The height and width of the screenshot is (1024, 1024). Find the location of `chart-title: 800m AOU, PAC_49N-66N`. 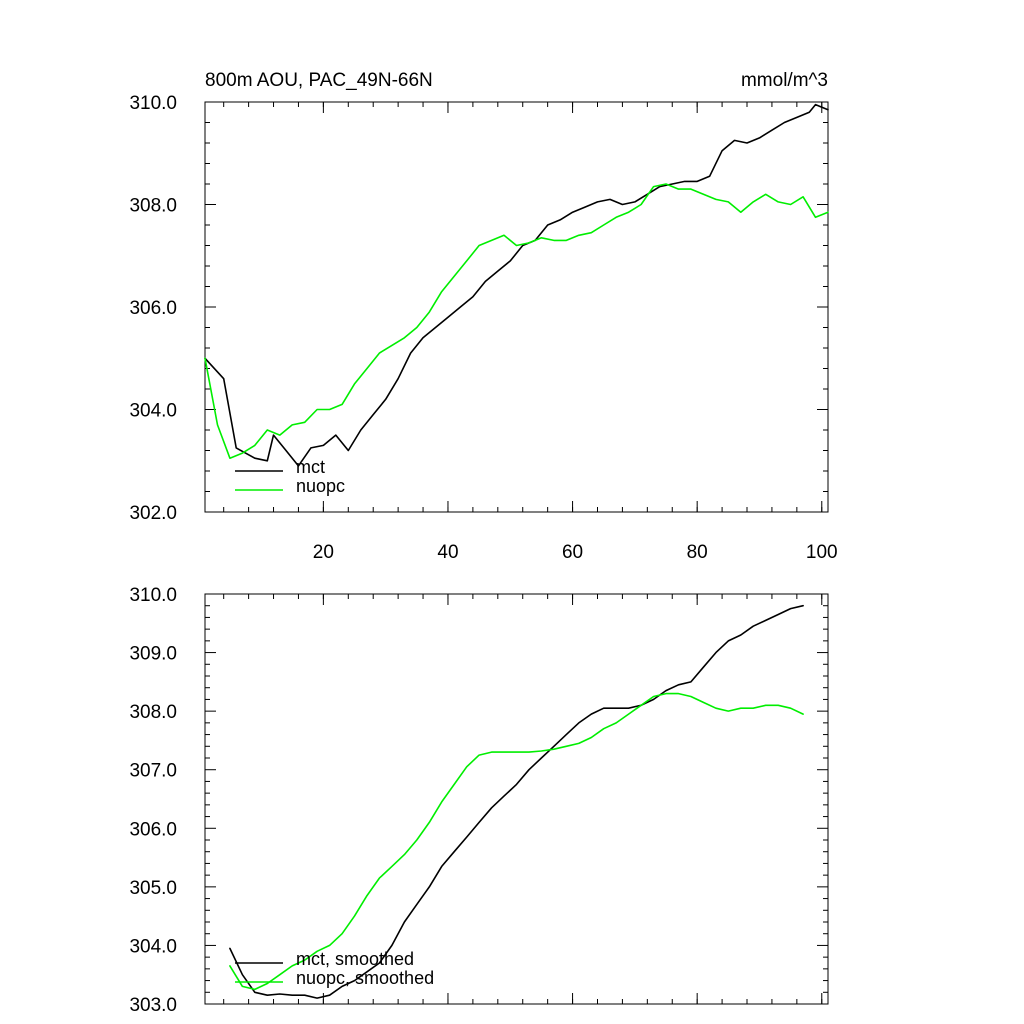

chart-title: 800m AOU, PAC_49N-66N is located at coordinates (319, 80).